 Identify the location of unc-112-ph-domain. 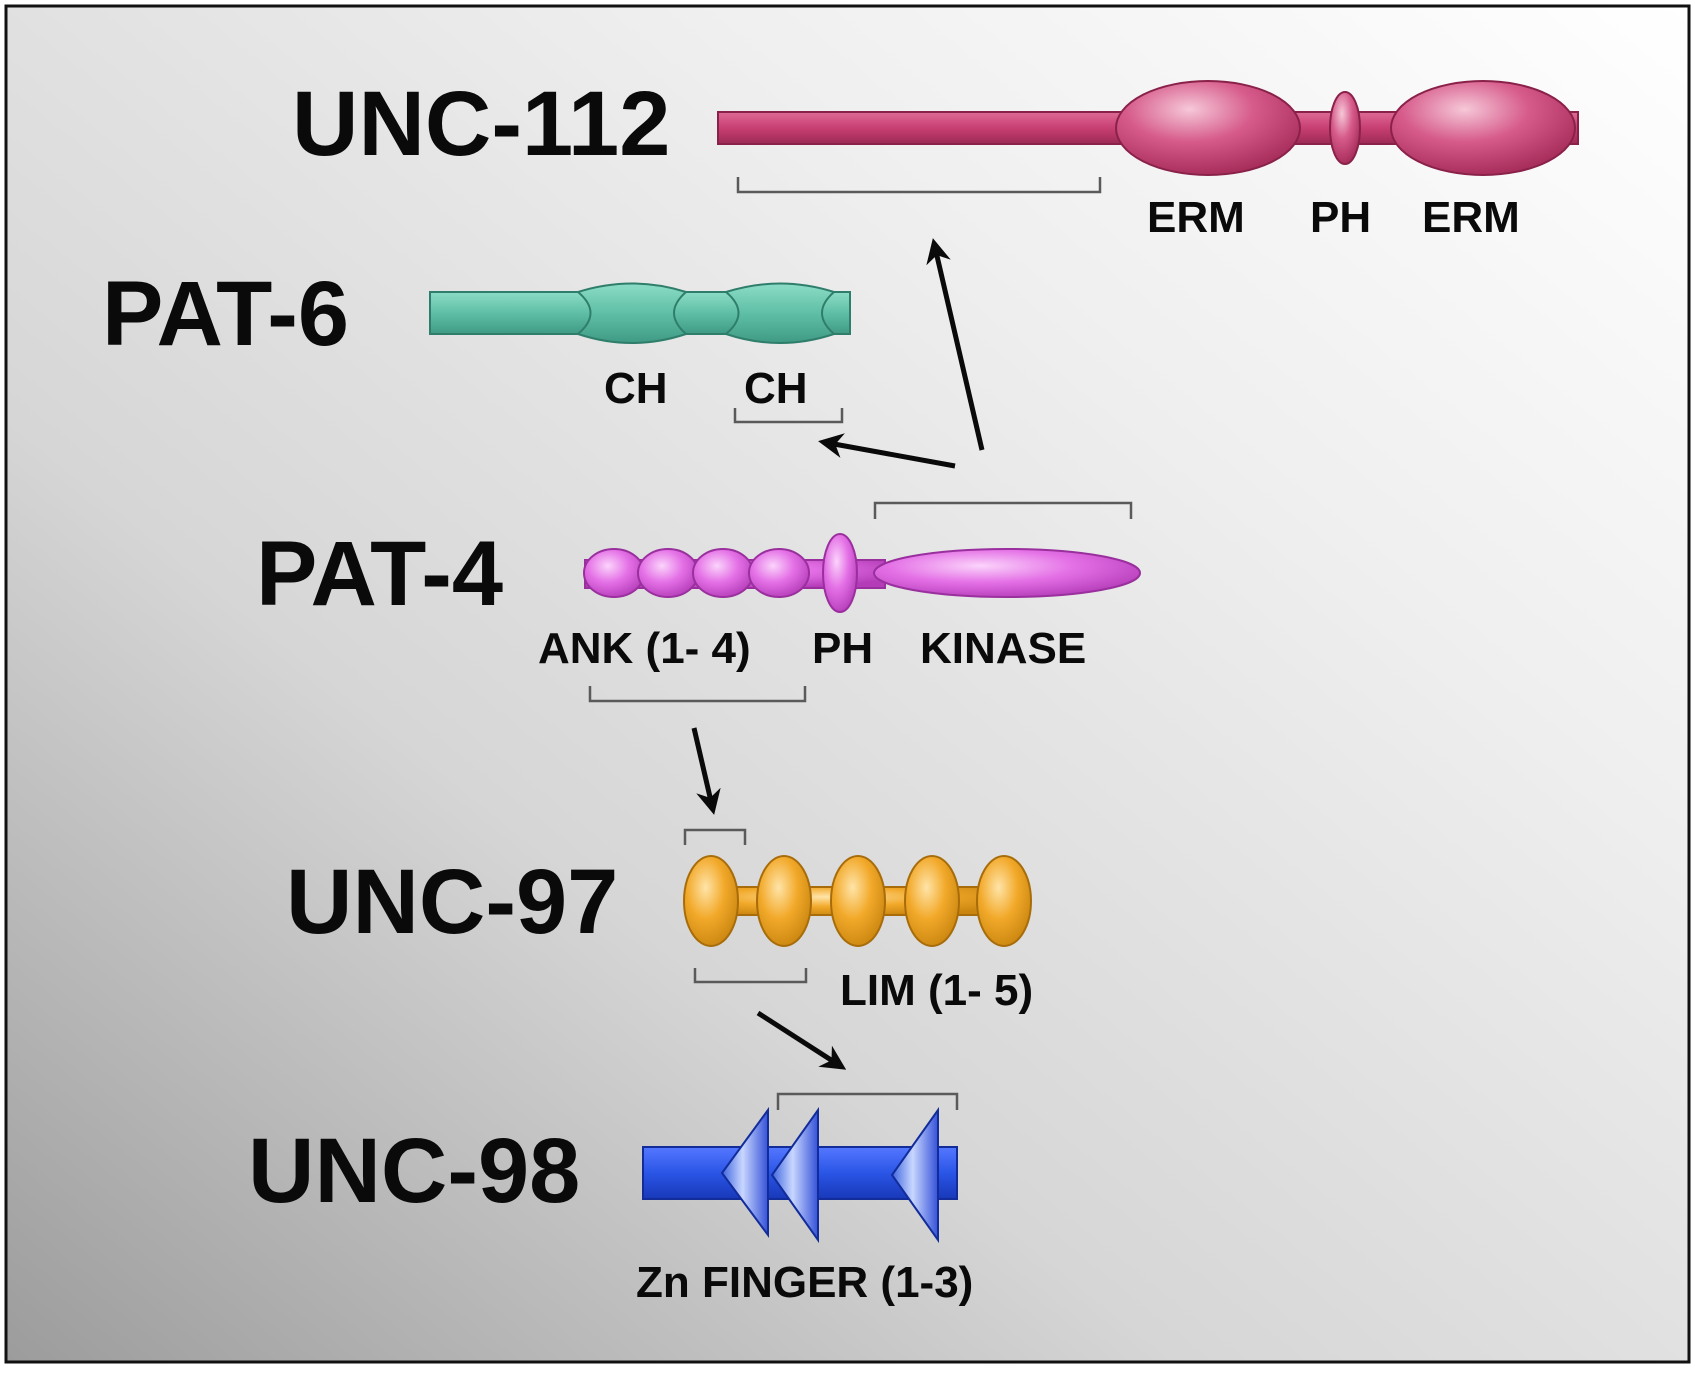
(1345, 128).